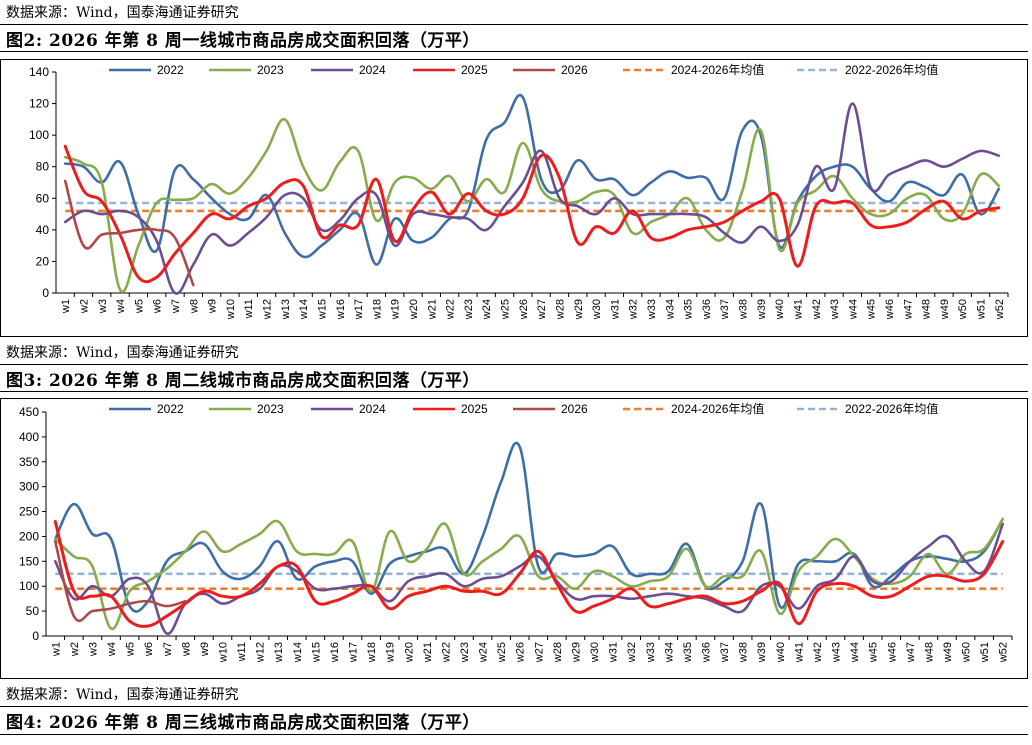 The image size is (1032, 745). I want to click on y-tick-label: 20, so click(43, 261).